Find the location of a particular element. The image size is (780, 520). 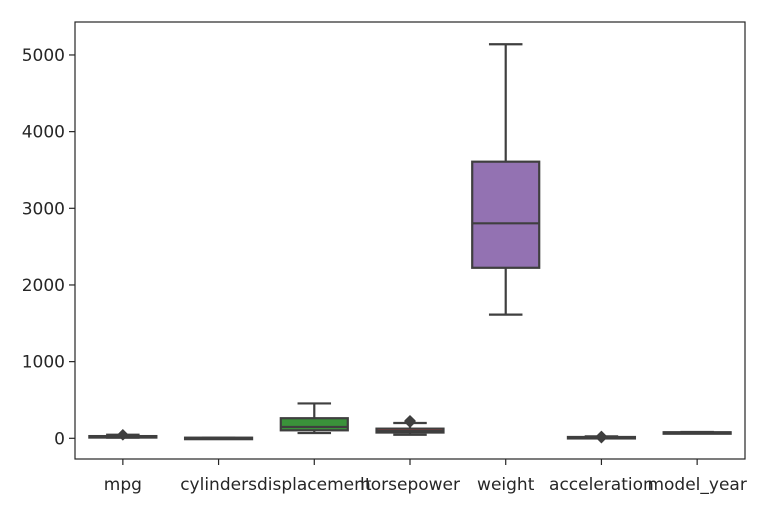

box-group-weight is located at coordinates (506, 179).